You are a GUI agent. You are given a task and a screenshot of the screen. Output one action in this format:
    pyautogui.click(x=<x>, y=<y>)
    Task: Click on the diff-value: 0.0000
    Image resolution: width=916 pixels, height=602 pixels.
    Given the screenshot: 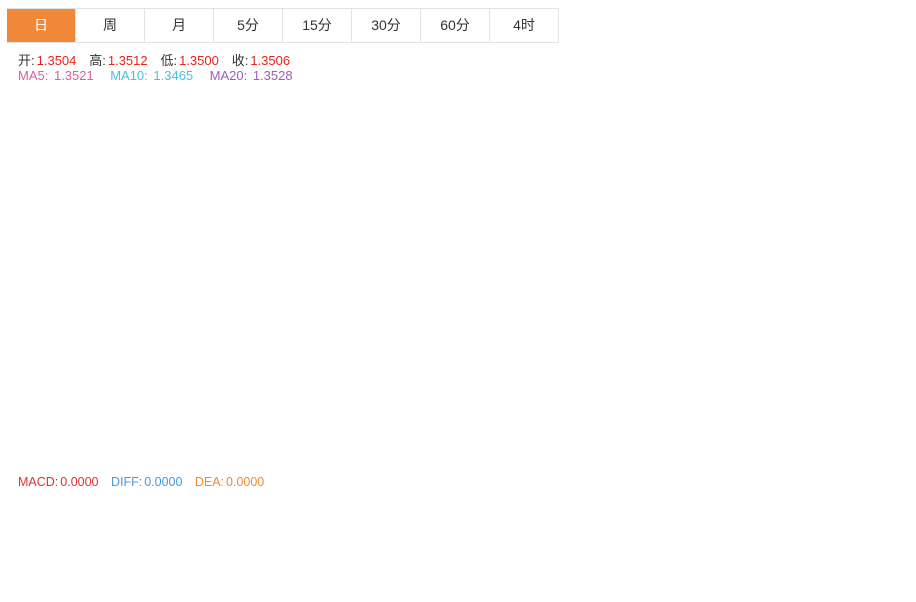 What is the action you would take?
    pyautogui.click(x=163, y=482)
    